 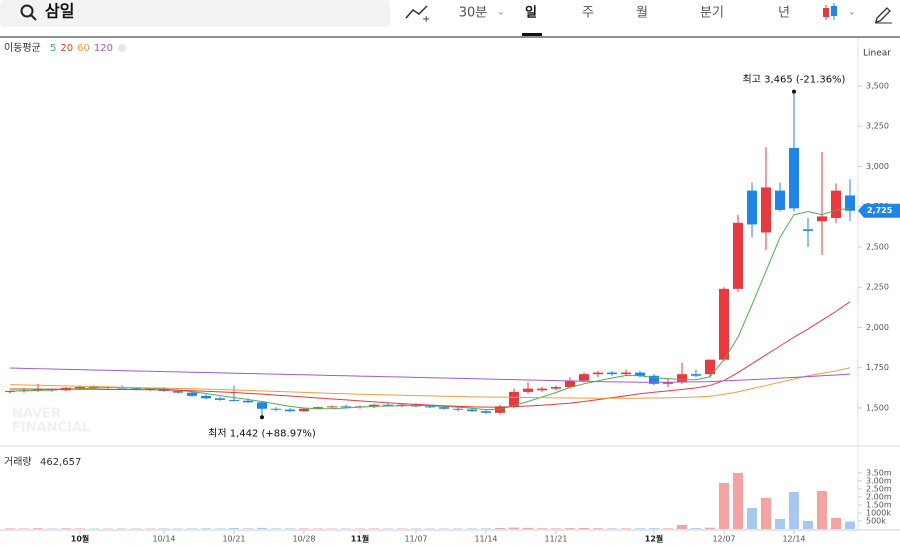 What do you see at coordinates (877, 126) in the screenshot?
I see `y-tick-label: 3,250` at bounding box center [877, 126].